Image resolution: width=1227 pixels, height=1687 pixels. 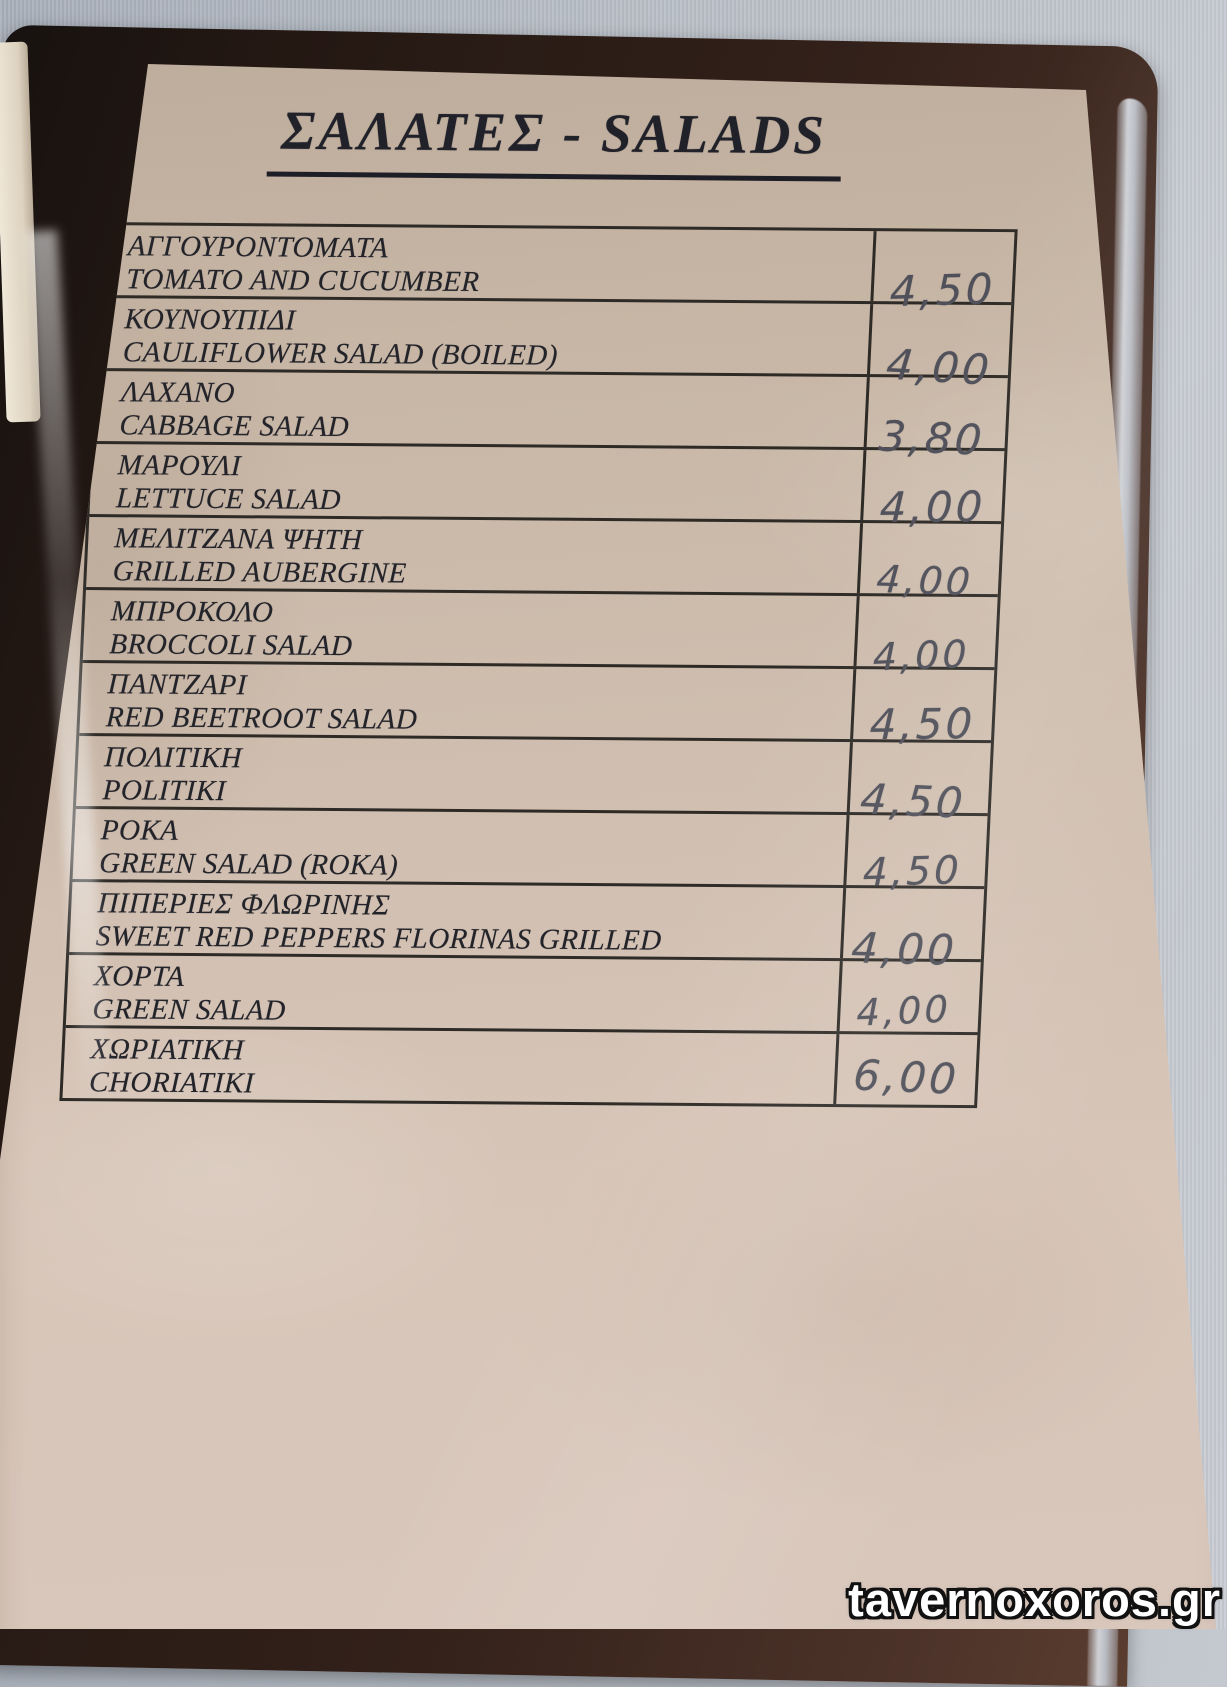 I want to click on item-name-english: GREEN SALAD, so click(x=189, y=1009).